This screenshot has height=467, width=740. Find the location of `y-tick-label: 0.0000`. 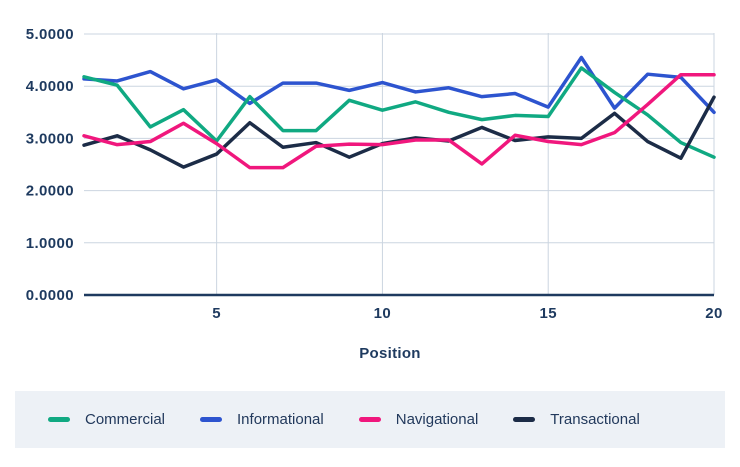

y-tick-label: 0.0000 is located at coordinates (50, 295).